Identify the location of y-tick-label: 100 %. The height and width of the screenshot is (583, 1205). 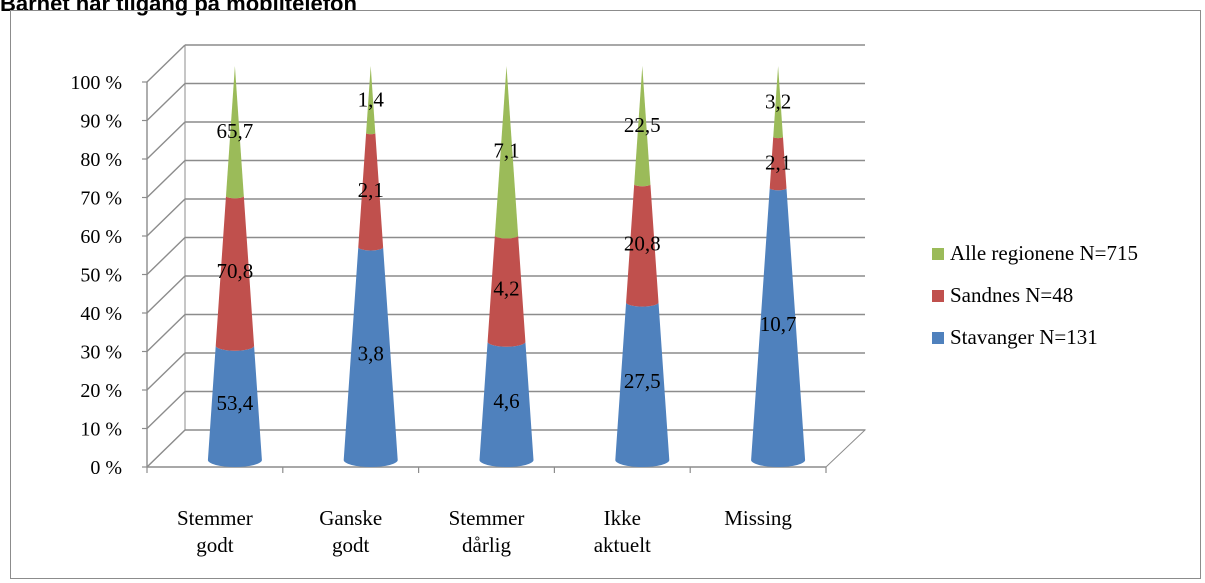
(96, 83).